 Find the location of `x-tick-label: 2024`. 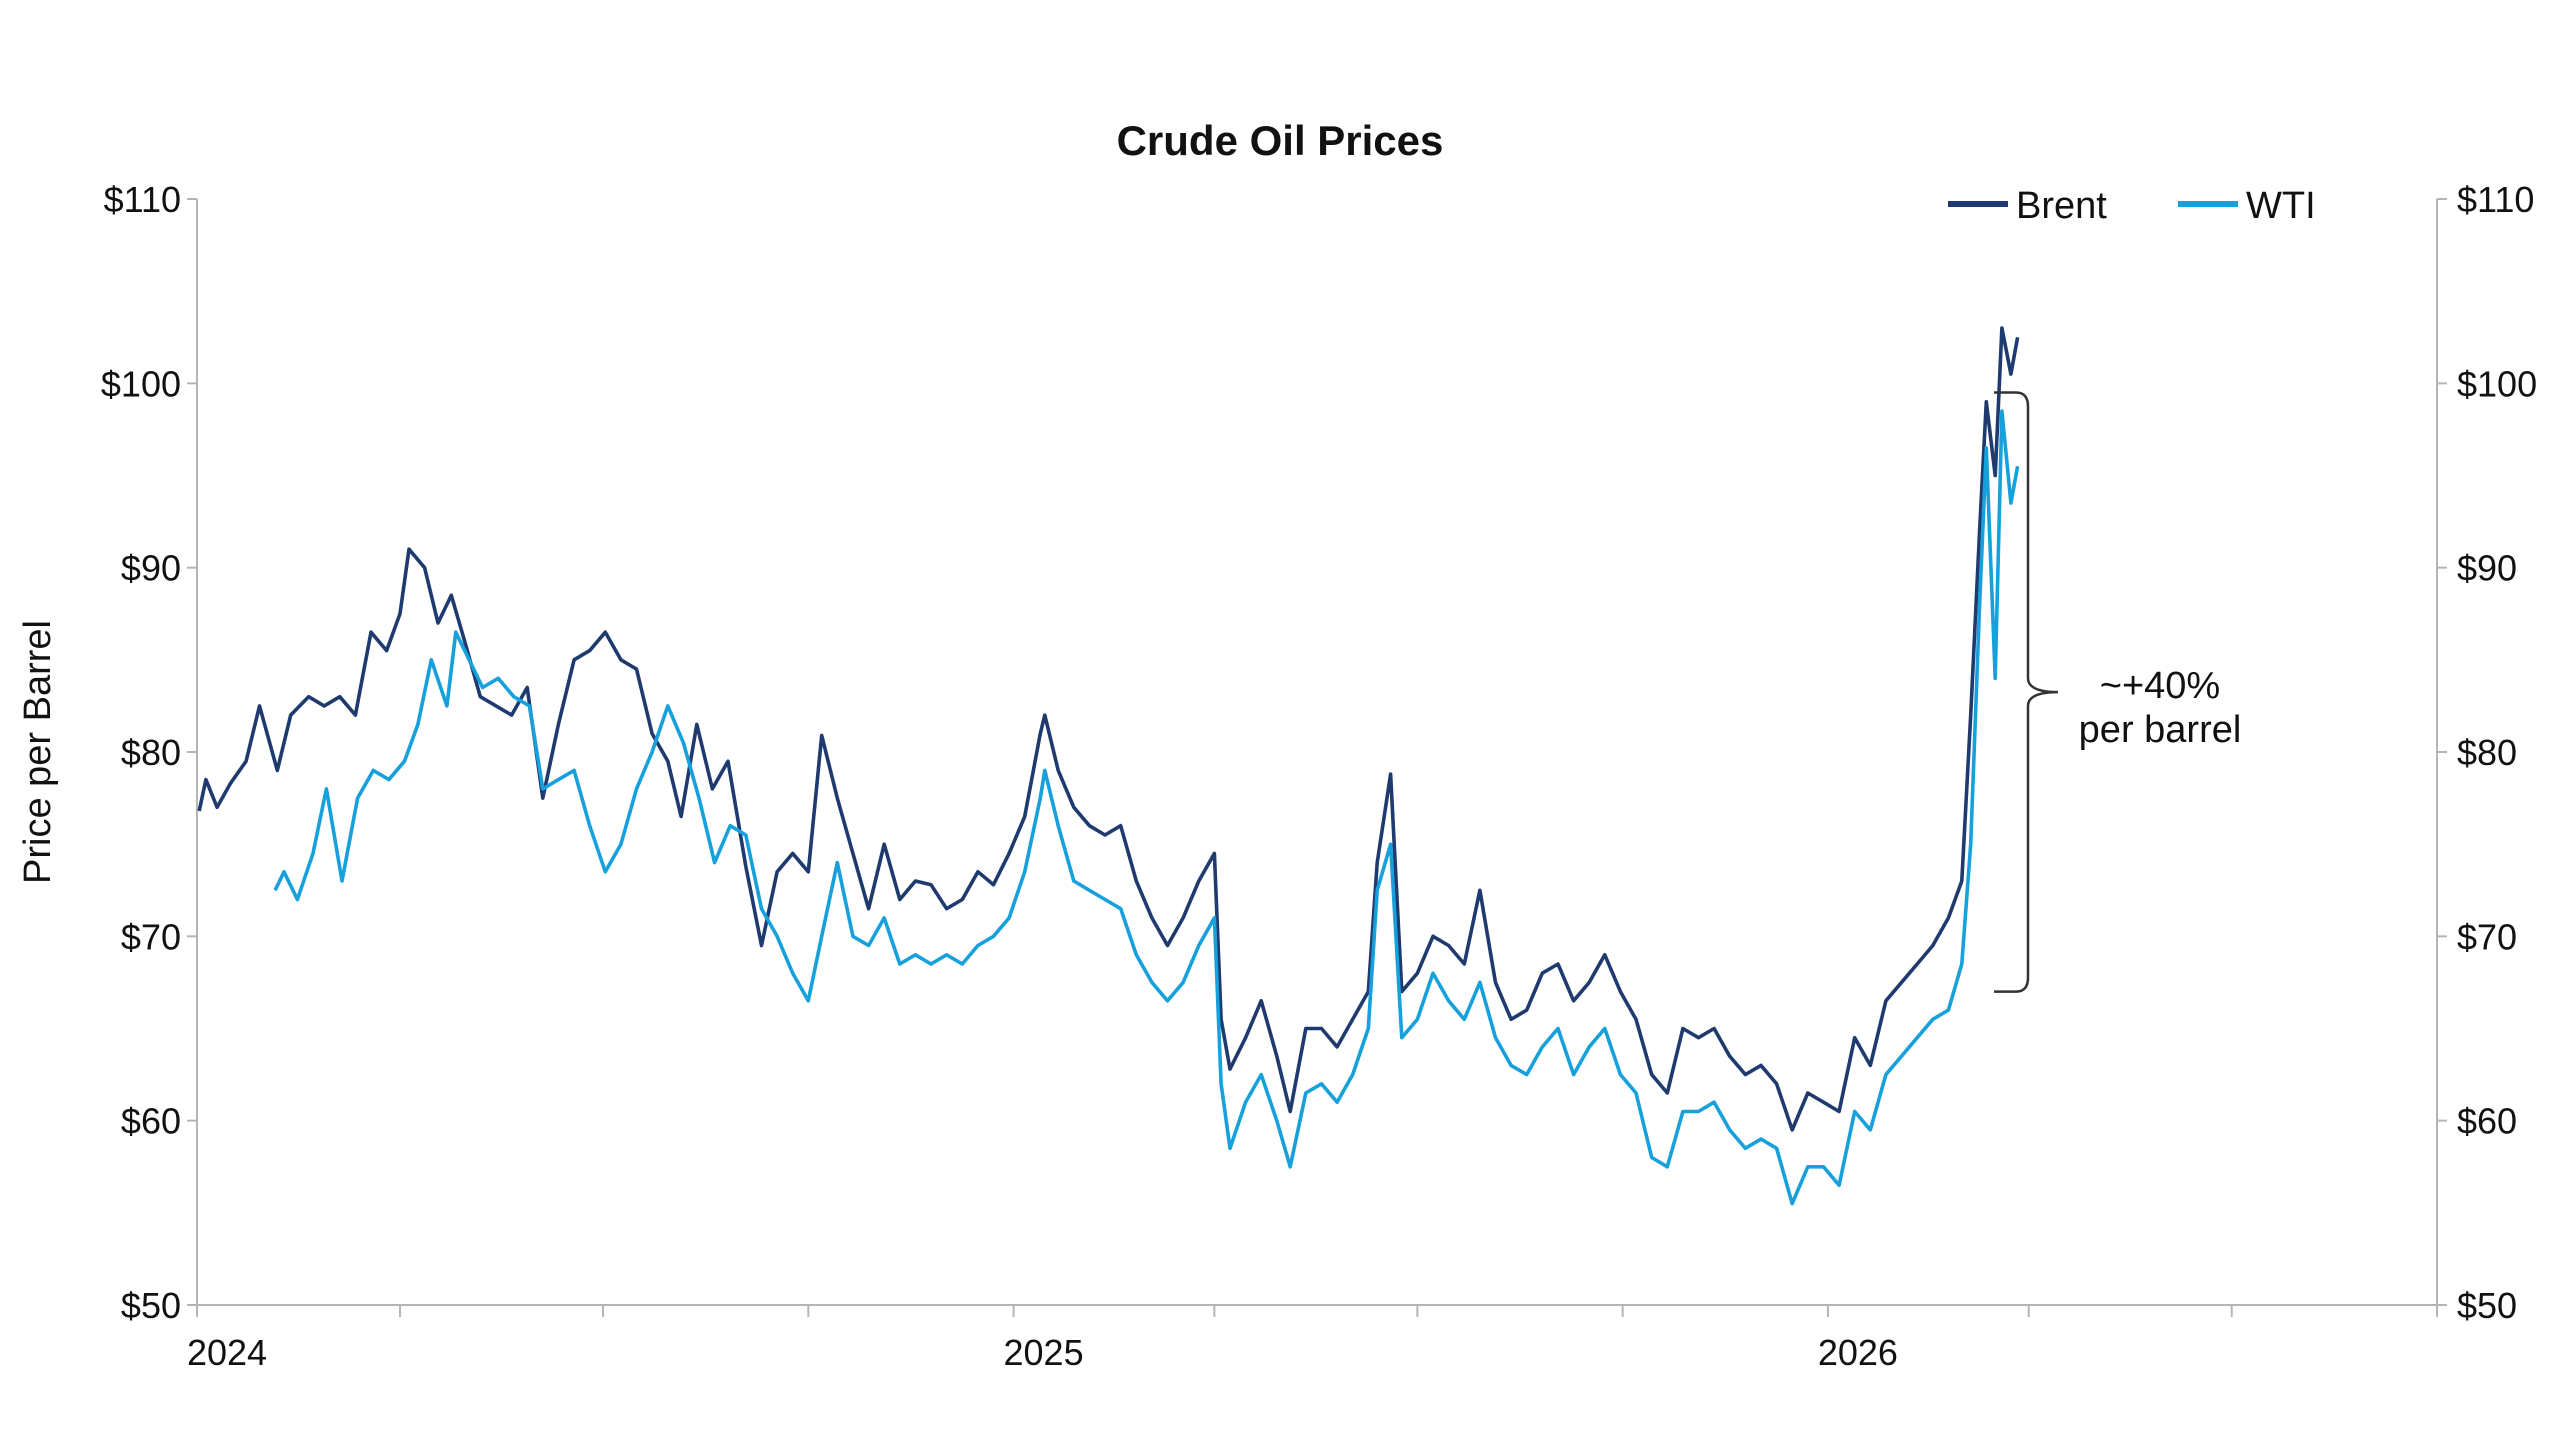

x-tick-label: 2024 is located at coordinates (227, 1352).